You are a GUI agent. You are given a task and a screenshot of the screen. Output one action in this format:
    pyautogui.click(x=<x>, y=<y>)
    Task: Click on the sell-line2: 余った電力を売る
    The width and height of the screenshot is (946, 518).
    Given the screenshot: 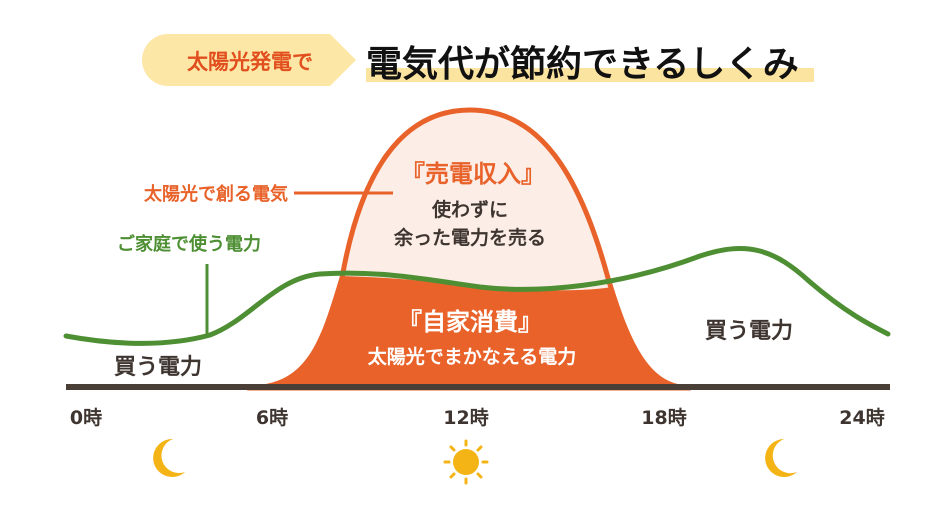 What is the action you would take?
    pyautogui.click(x=469, y=237)
    